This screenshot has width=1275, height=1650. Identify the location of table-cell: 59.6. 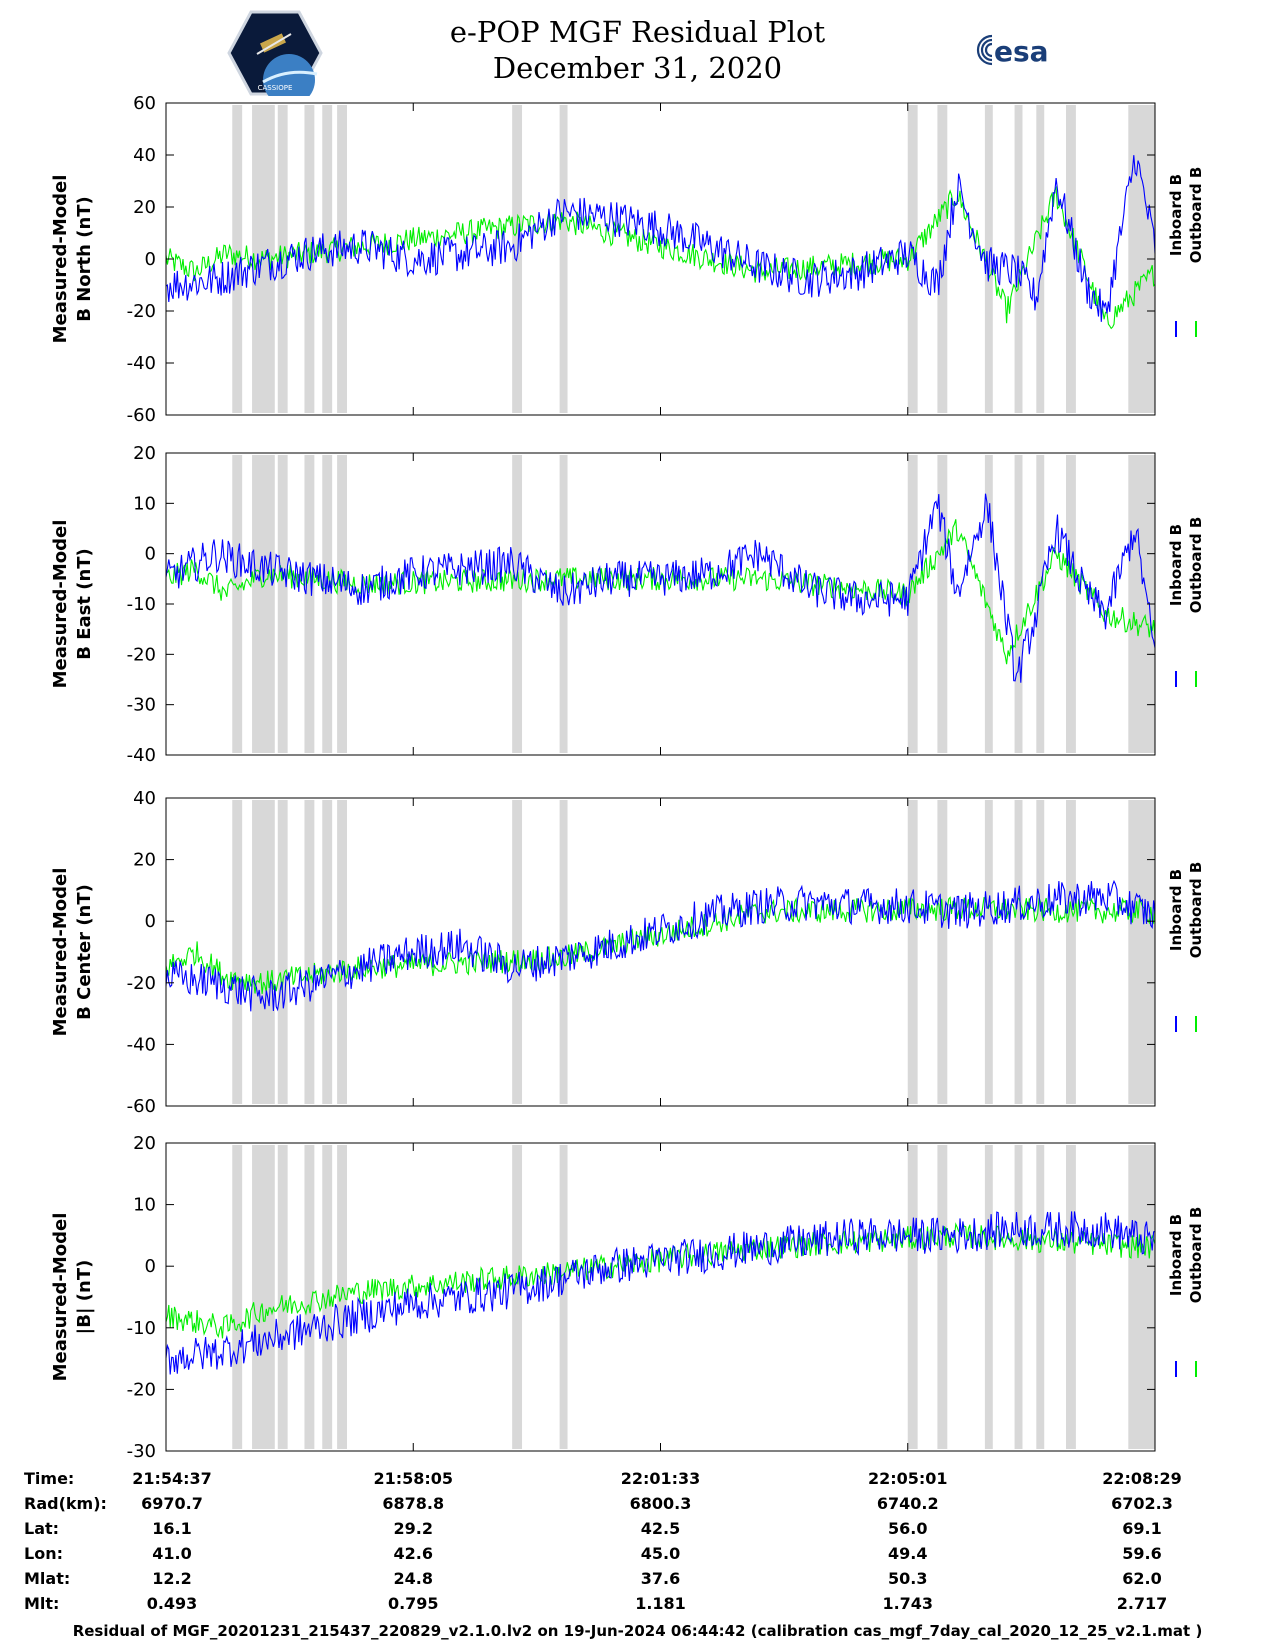
(1141, 1553).